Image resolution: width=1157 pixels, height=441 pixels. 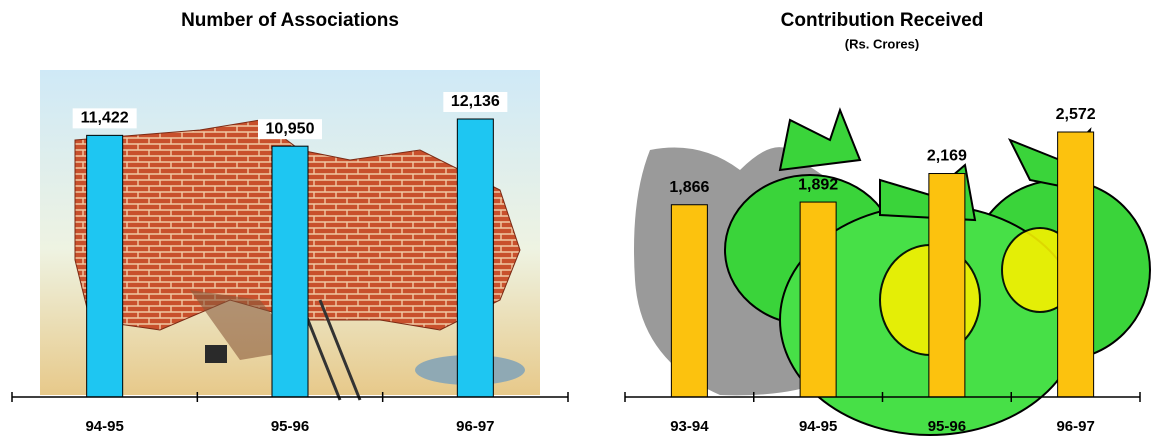 I want to click on value-label: 1,866, so click(x=689, y=187).